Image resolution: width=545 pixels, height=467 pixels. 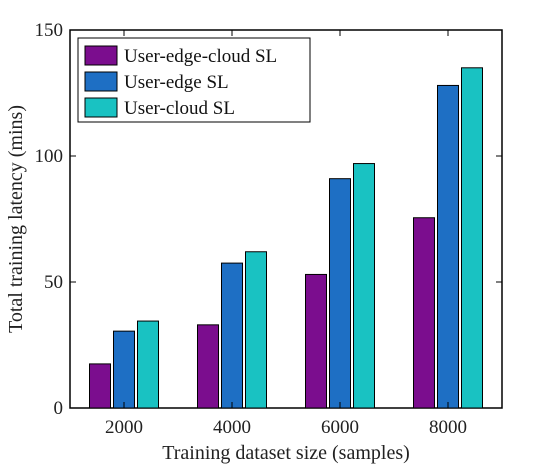 I want to click on bar-user-edge-cloud-sl-2000, so click(x=100, y=386).